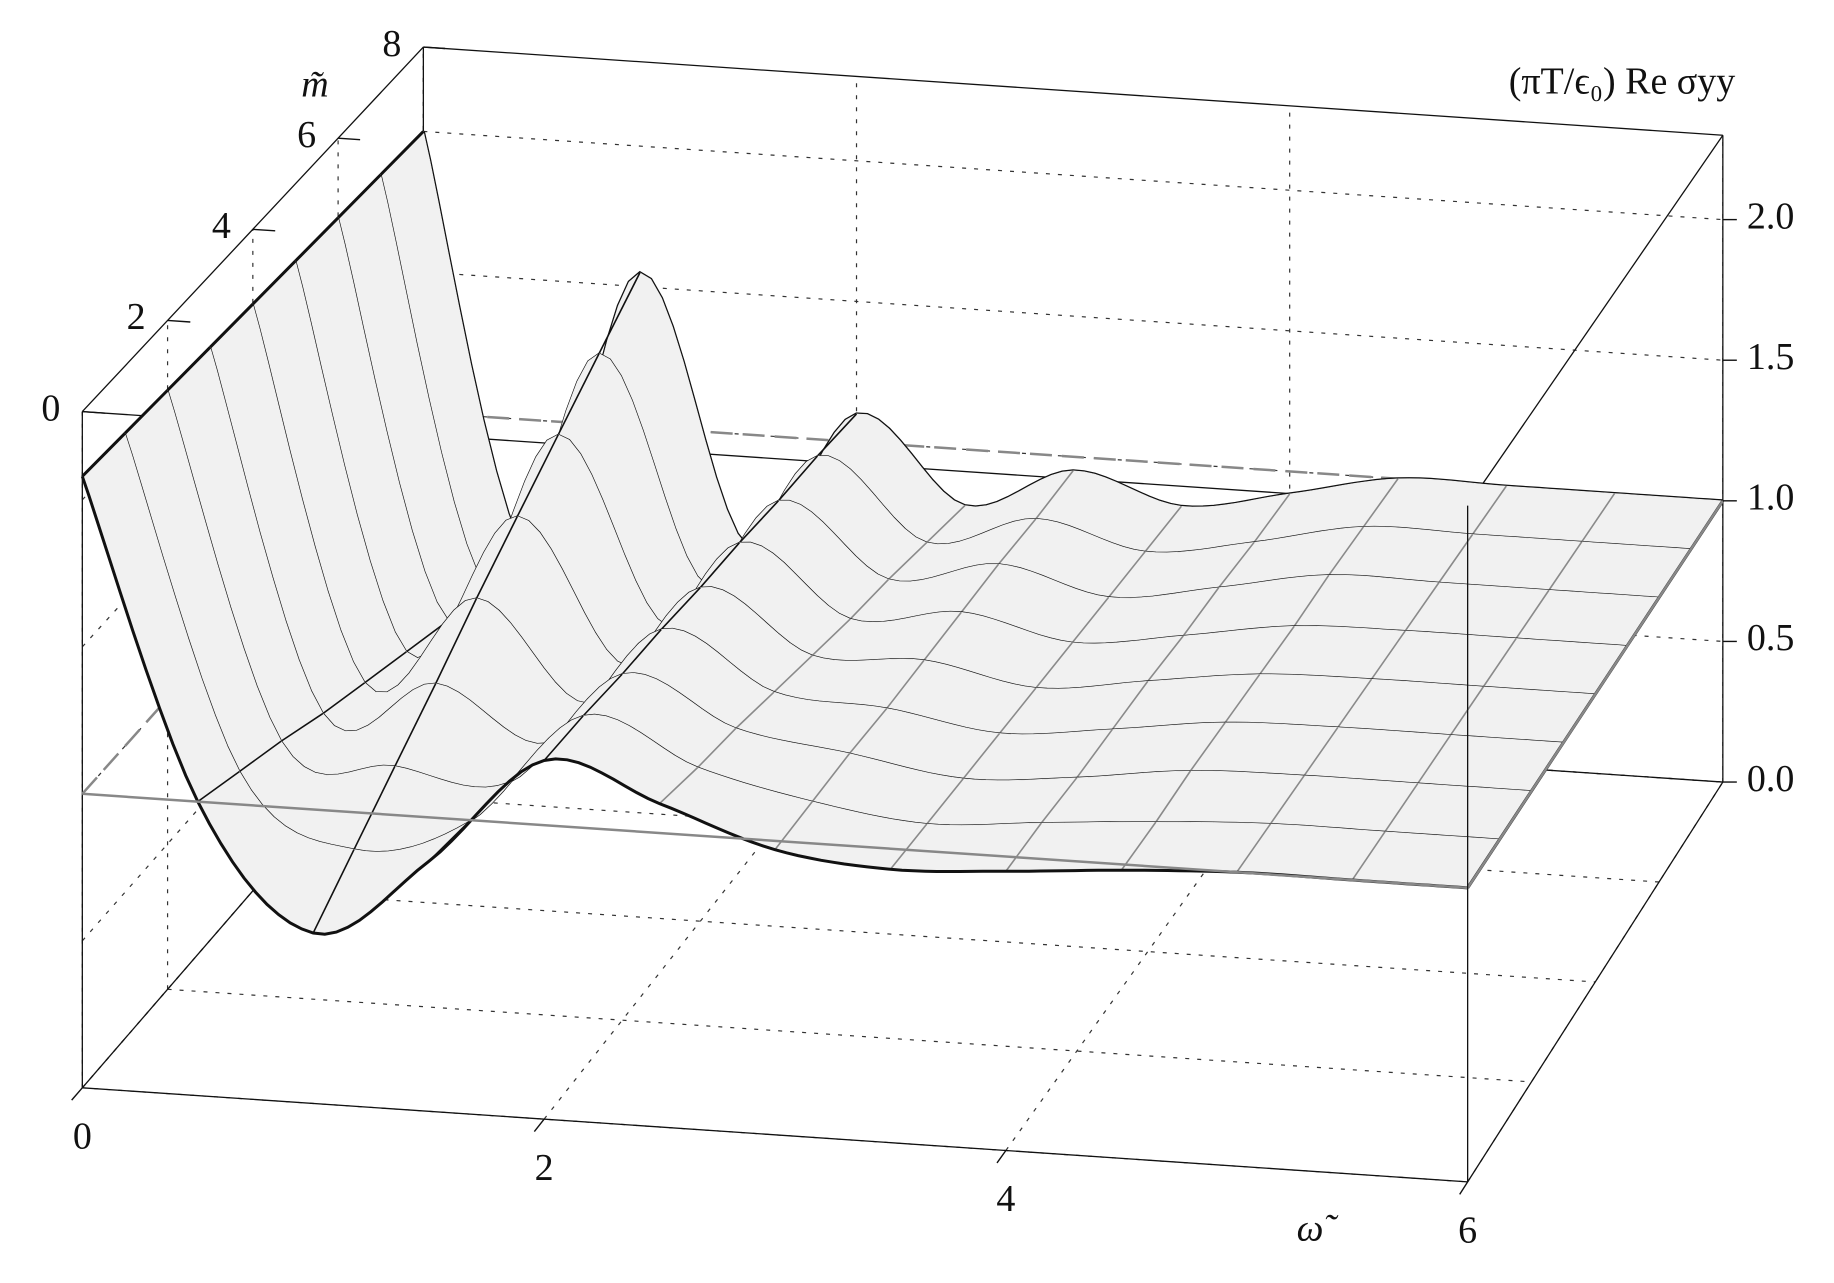  I want to click on z-tick-label: 1.0, so click(1771, 498).